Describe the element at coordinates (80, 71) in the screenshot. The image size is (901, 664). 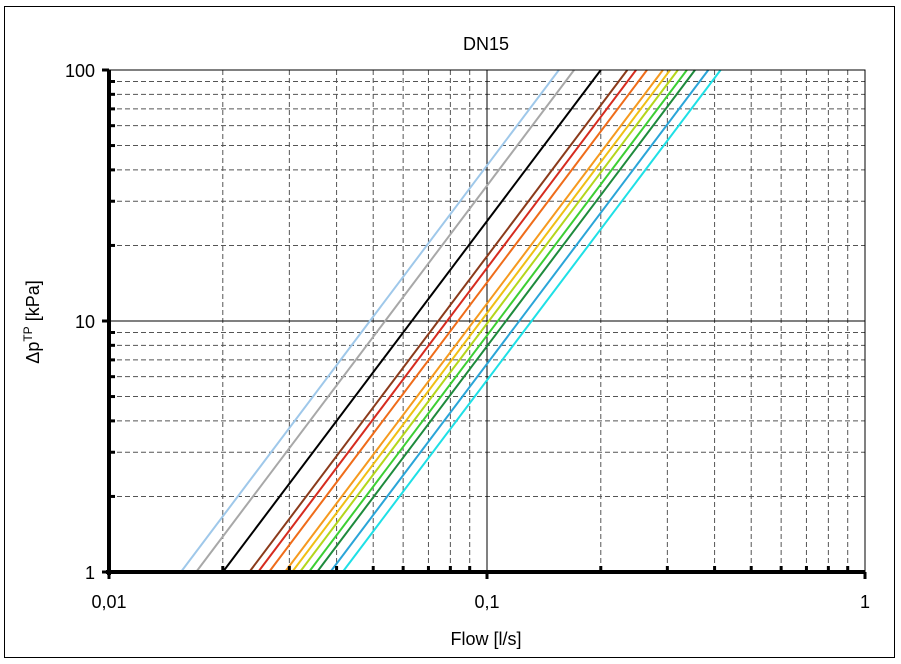
I see `y-tick-label: 100` at that location.